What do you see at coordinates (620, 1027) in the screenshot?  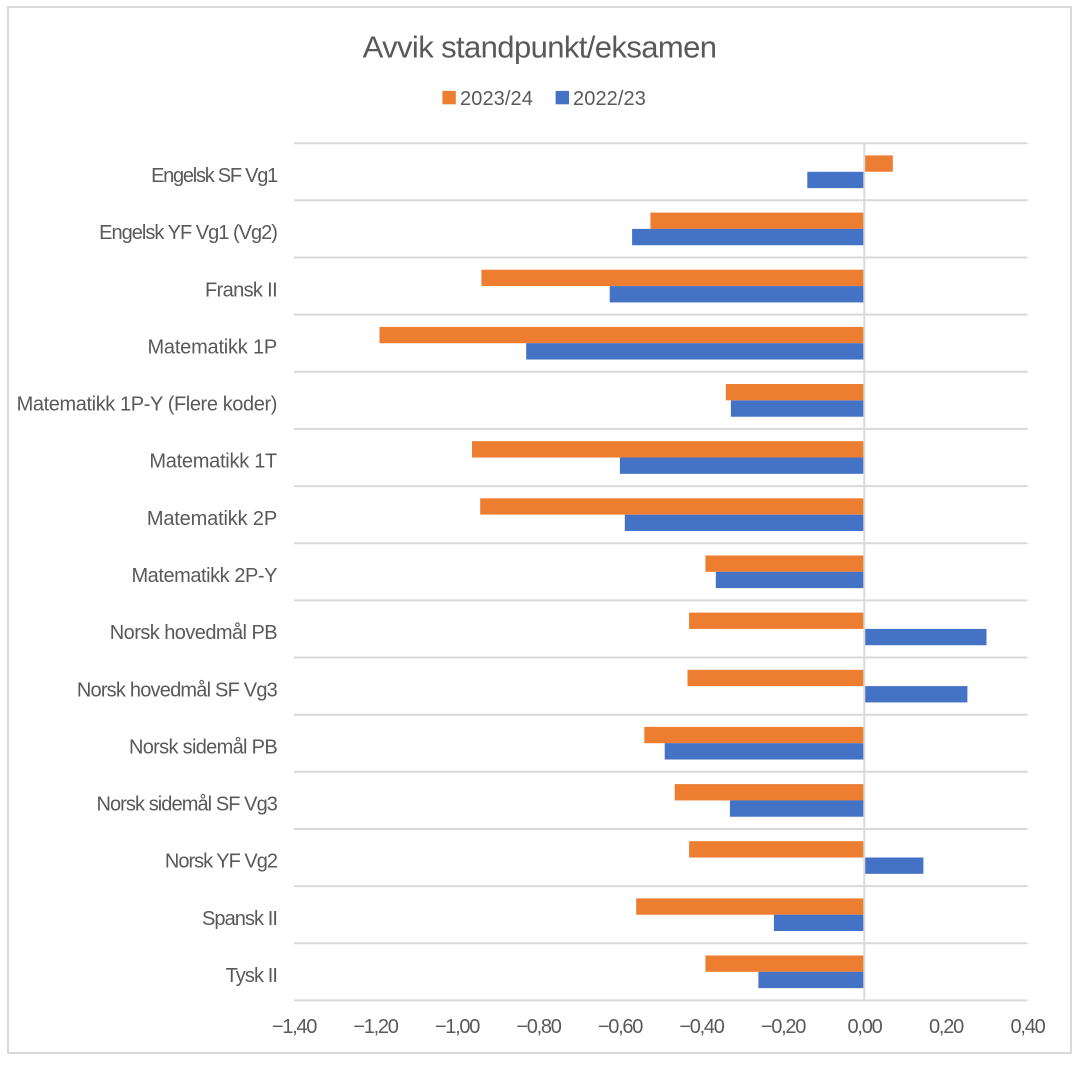 I see `svg-text: −0,60` at bounding box center [620, 1027].